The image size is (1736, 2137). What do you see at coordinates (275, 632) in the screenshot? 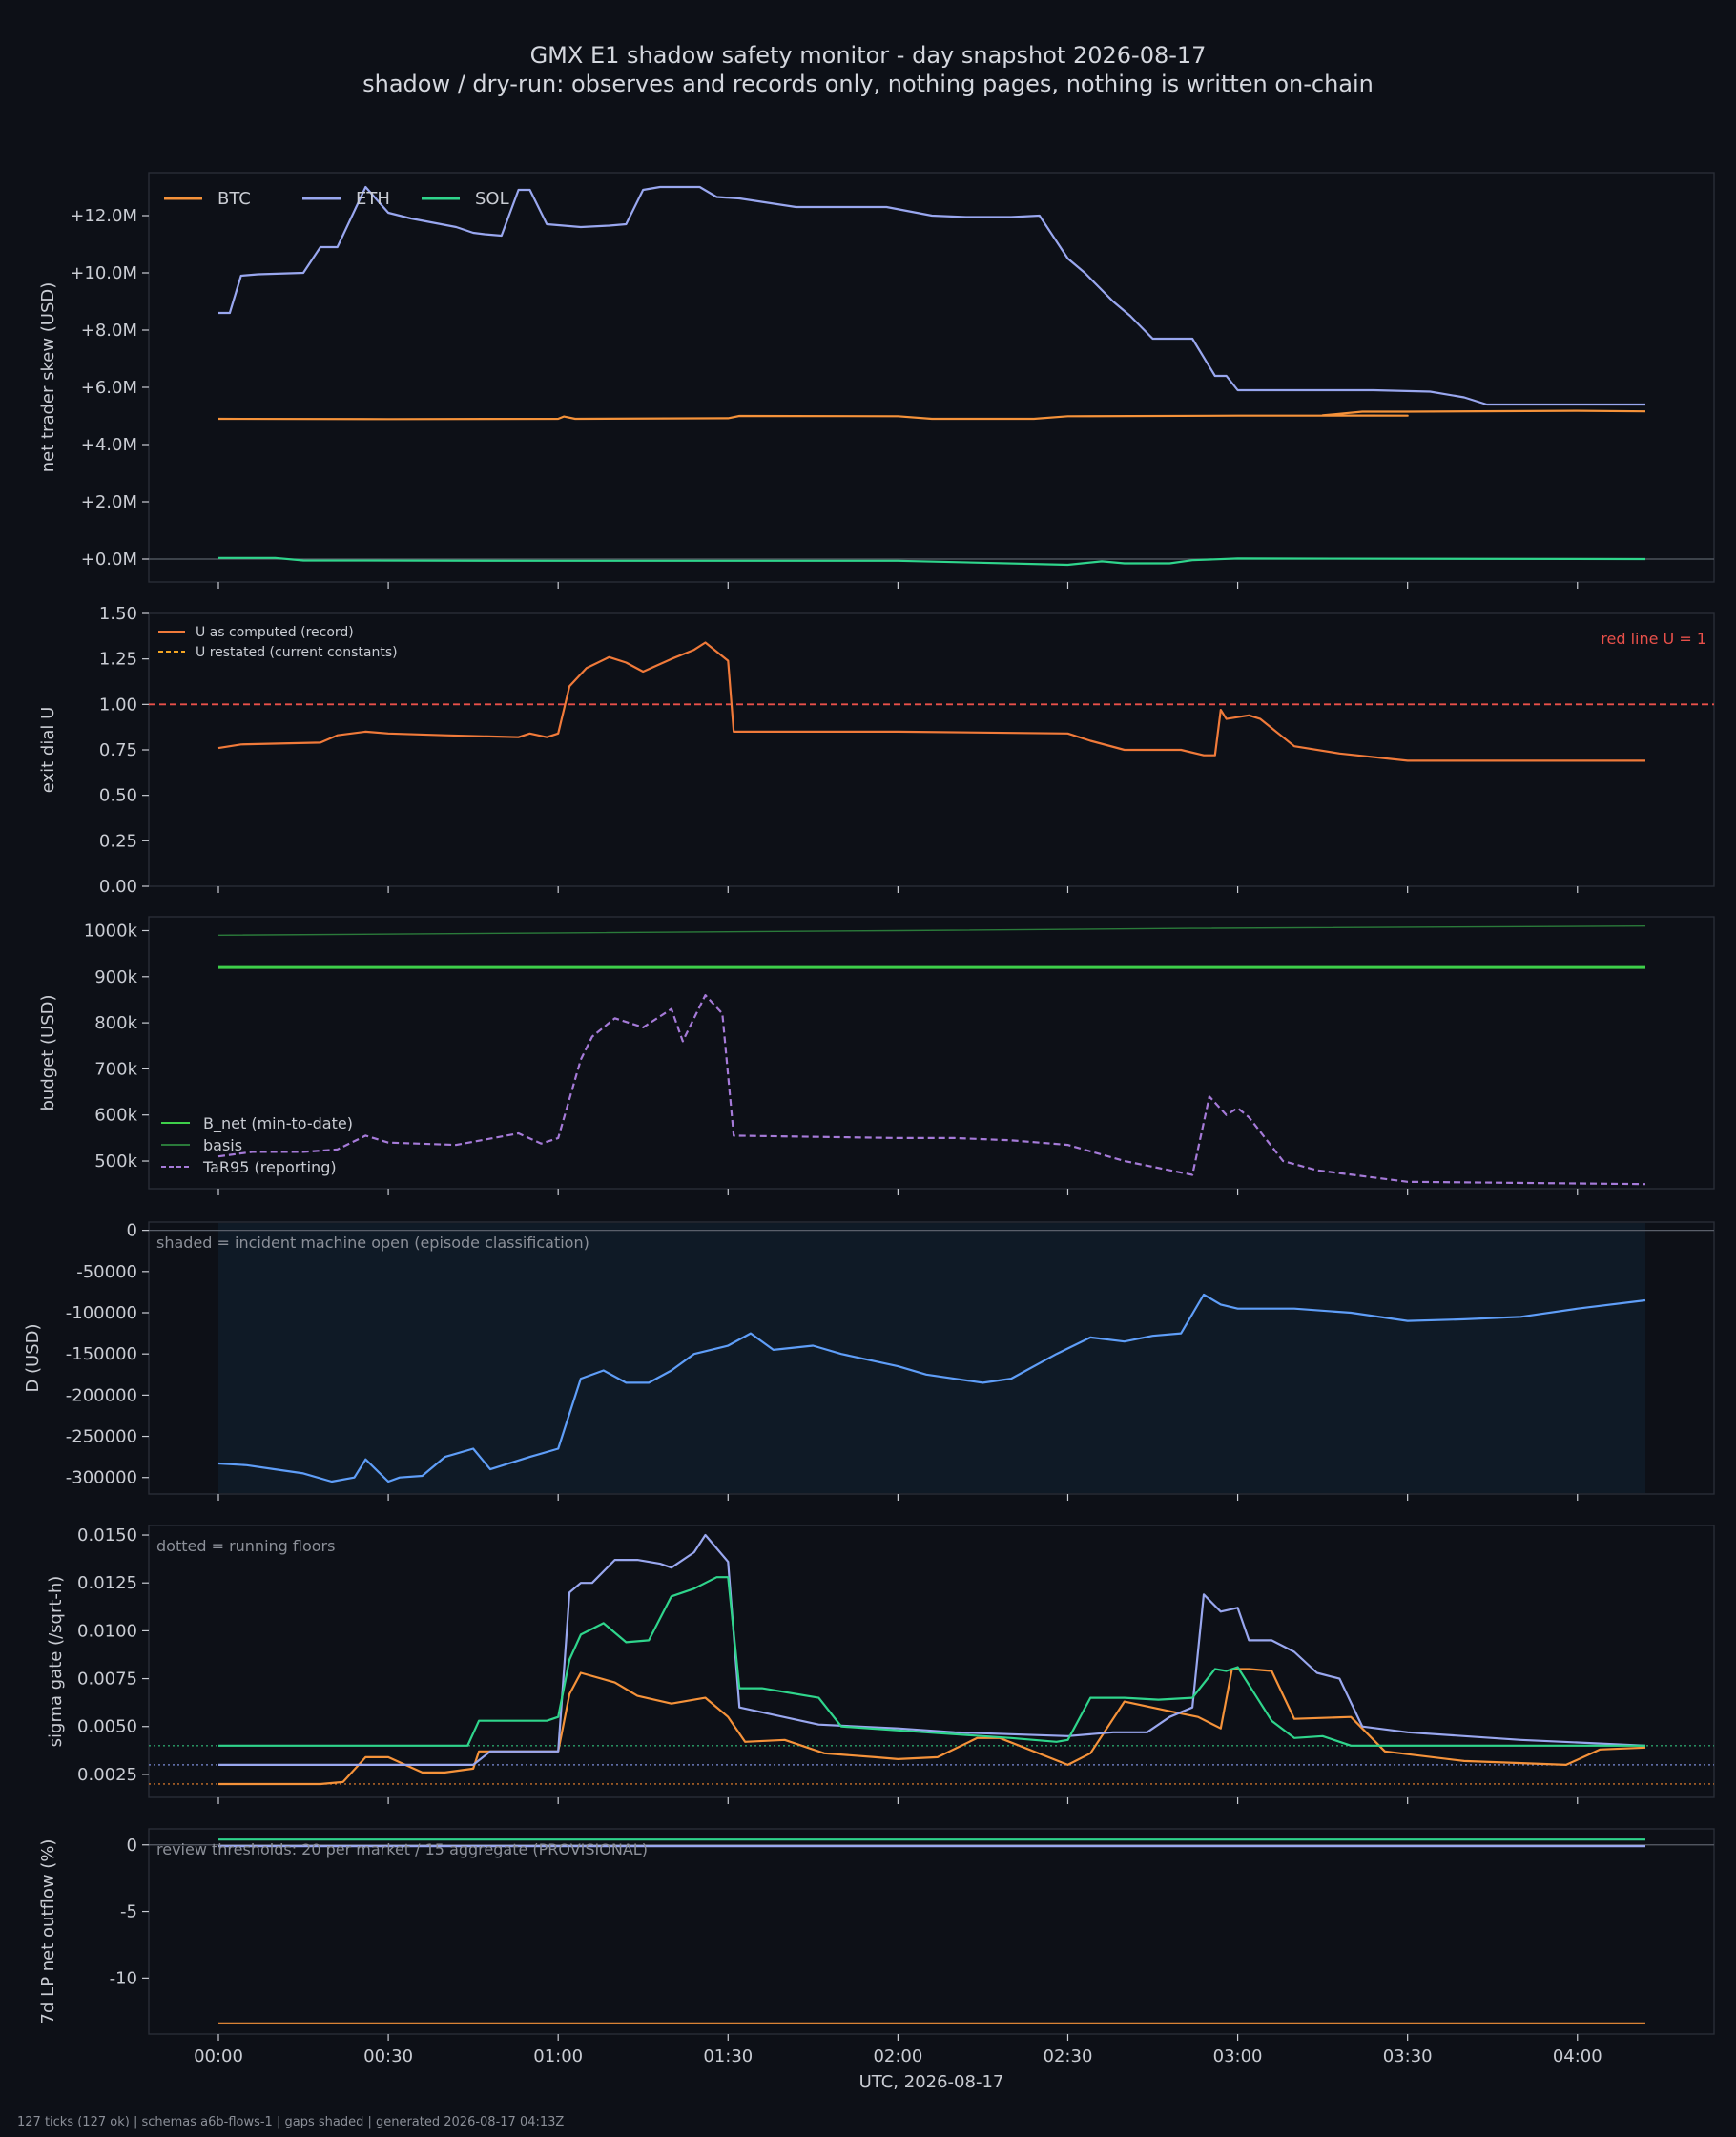
I see `legend-label: U as computed (record)` at bounding box center [275, 632].